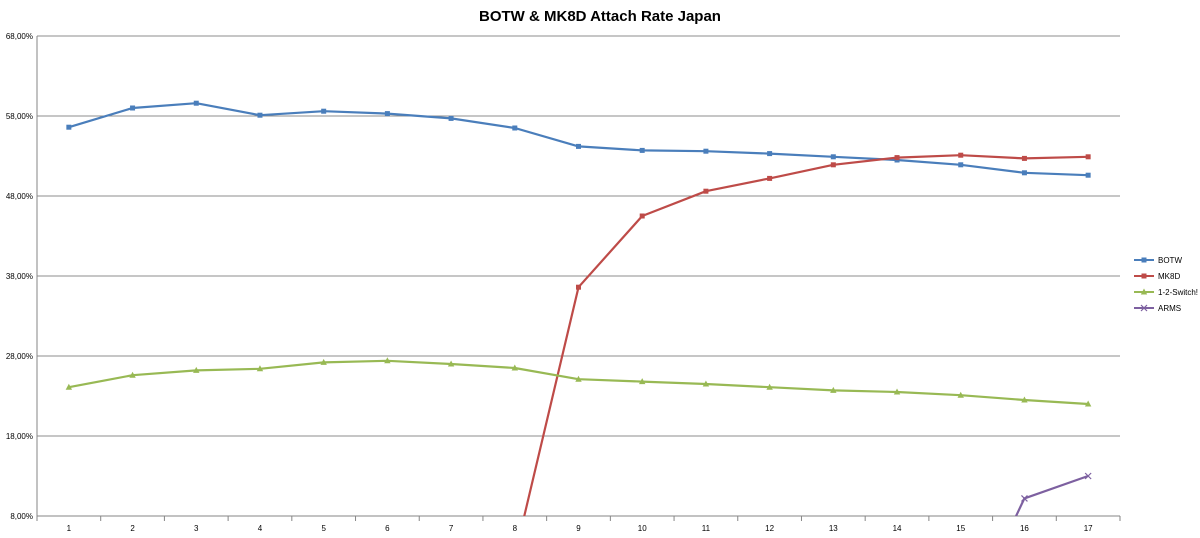 The height and width of the screenshot is (538, 1200). What do you see at coordinates (1178, 292) in the screenshot?
I see `legend-label: 1-2-Switch!` at bounding box center [1178, 292].